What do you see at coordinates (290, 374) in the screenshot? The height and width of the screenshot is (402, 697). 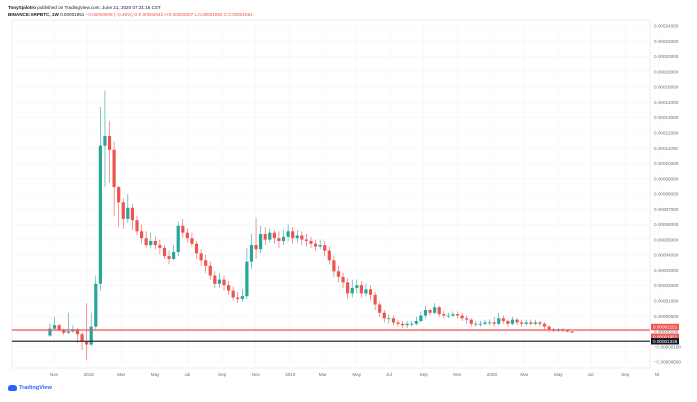 I see `x-tick-label: 2019` at bounding box center [290, 374].